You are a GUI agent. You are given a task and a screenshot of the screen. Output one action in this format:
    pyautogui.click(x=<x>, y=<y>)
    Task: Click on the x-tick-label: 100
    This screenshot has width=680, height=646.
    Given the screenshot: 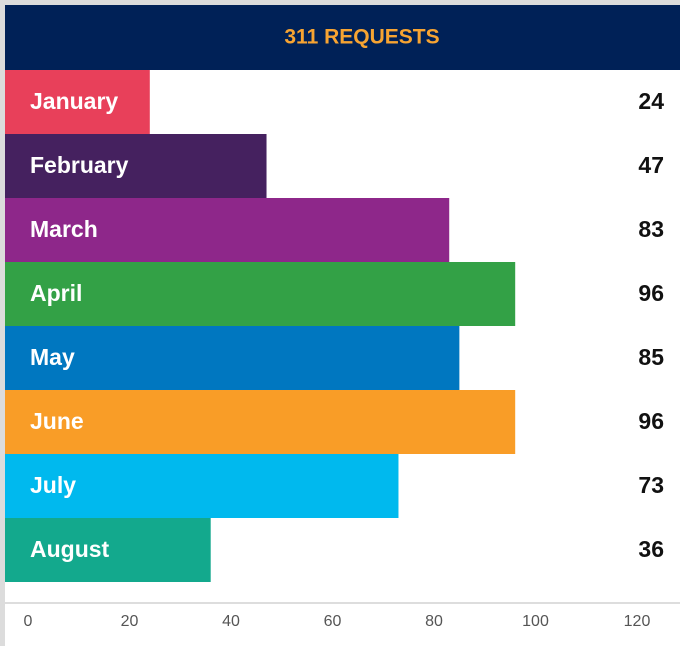 What is the action you would take?
    pyautogui.click(x=535, y=621)
    